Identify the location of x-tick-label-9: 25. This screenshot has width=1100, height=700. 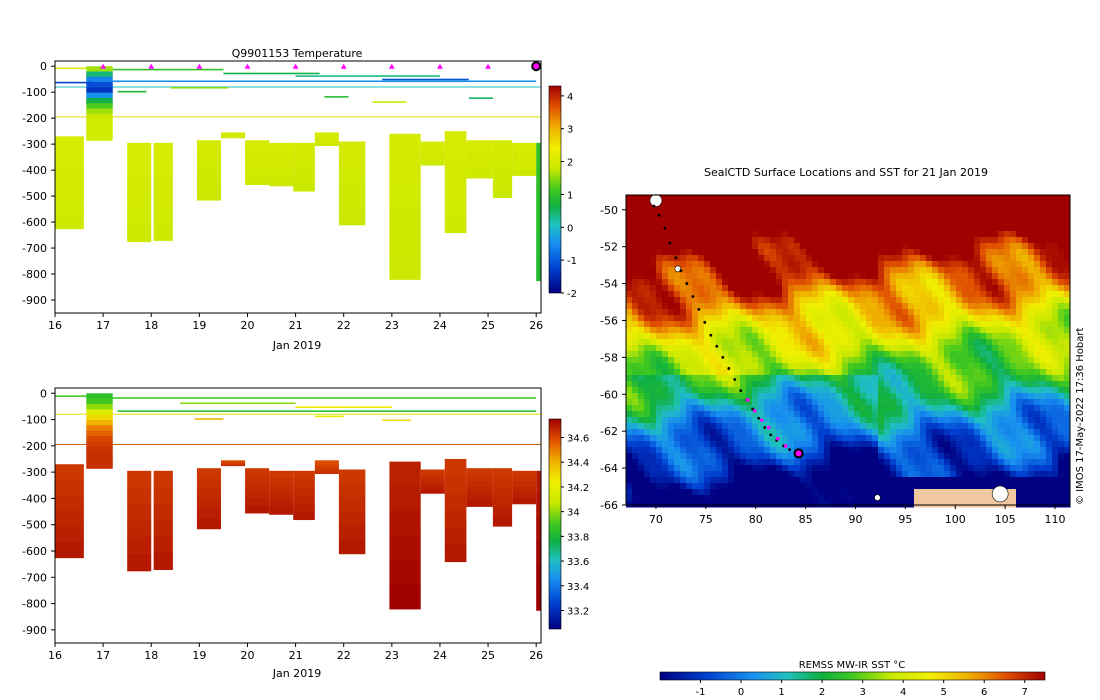
(488, 325).